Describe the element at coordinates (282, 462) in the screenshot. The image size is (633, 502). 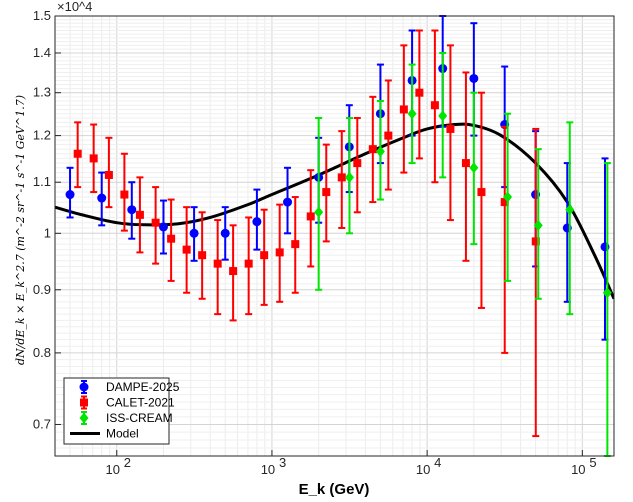
I see `x-tick-exponent: 3` at that location.